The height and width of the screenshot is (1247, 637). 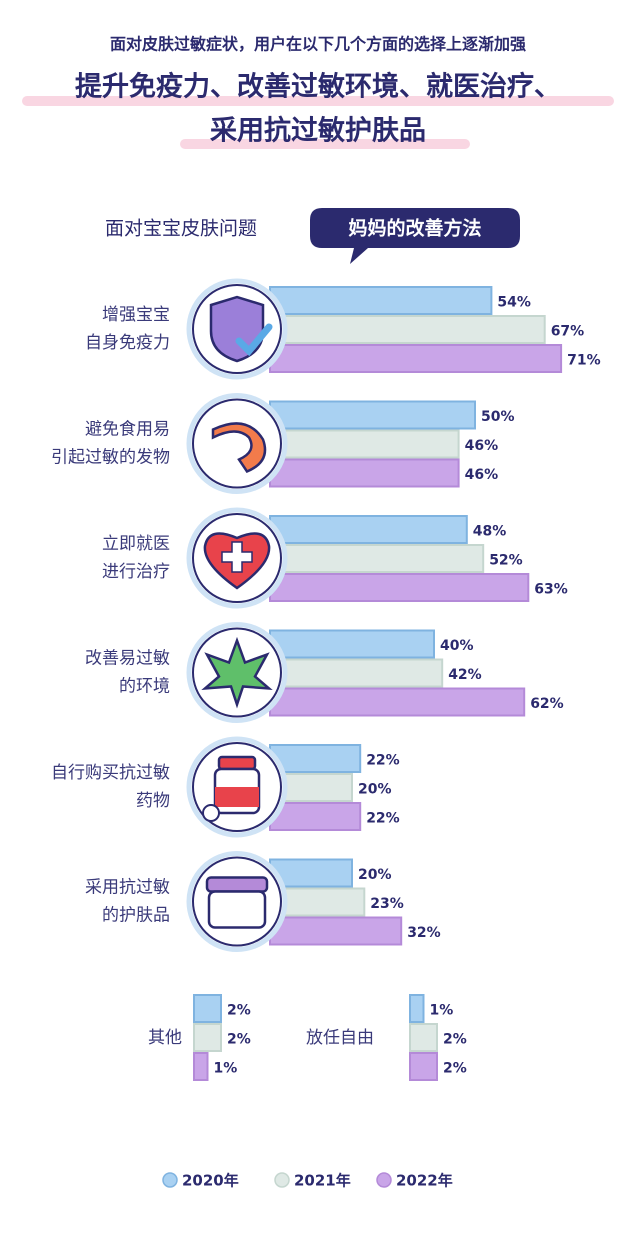 I want to click on legend-label: 2020年, so click(x=210, y=1181).